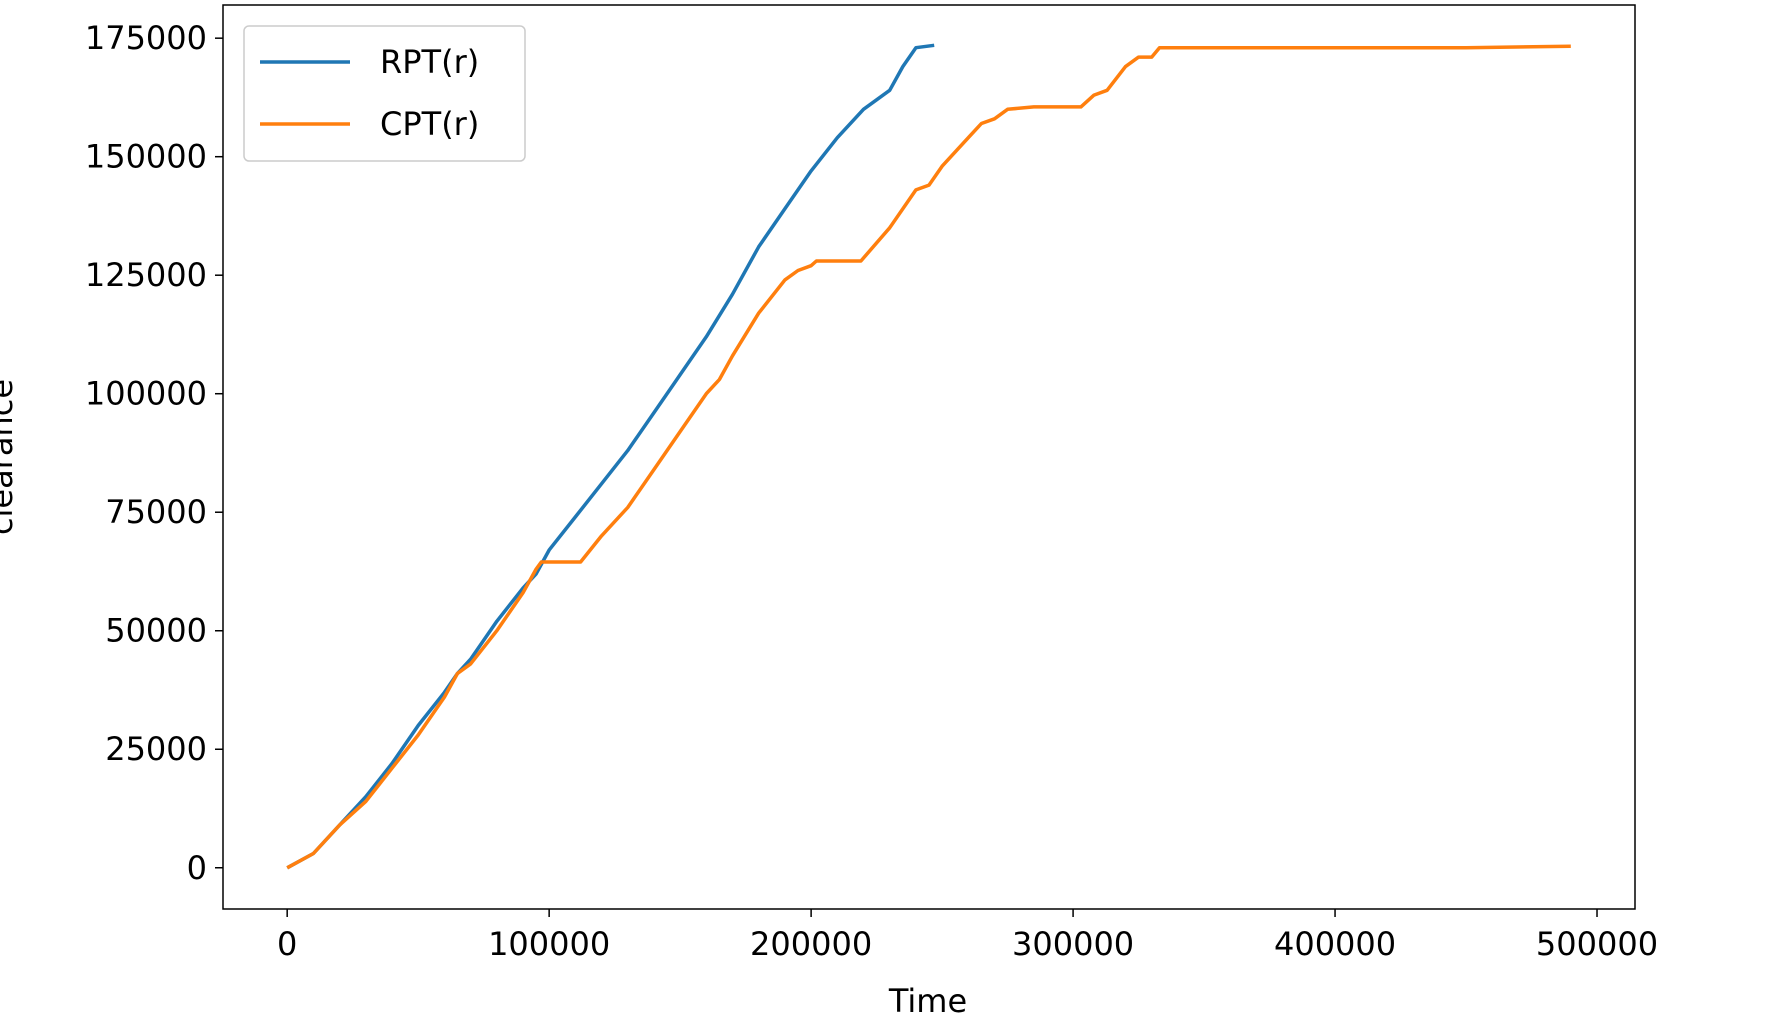  I want to click on y-tick-label: 75000, so click(156, 512).